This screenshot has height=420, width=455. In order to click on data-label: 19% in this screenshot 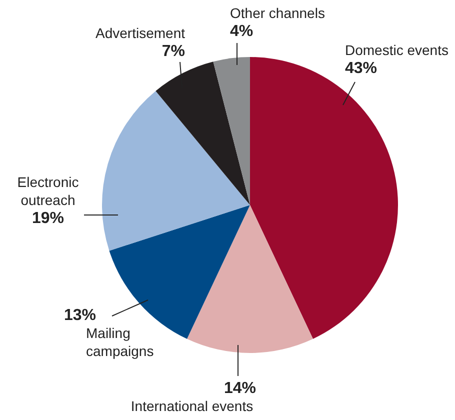, I will do `click(48, 218)`.